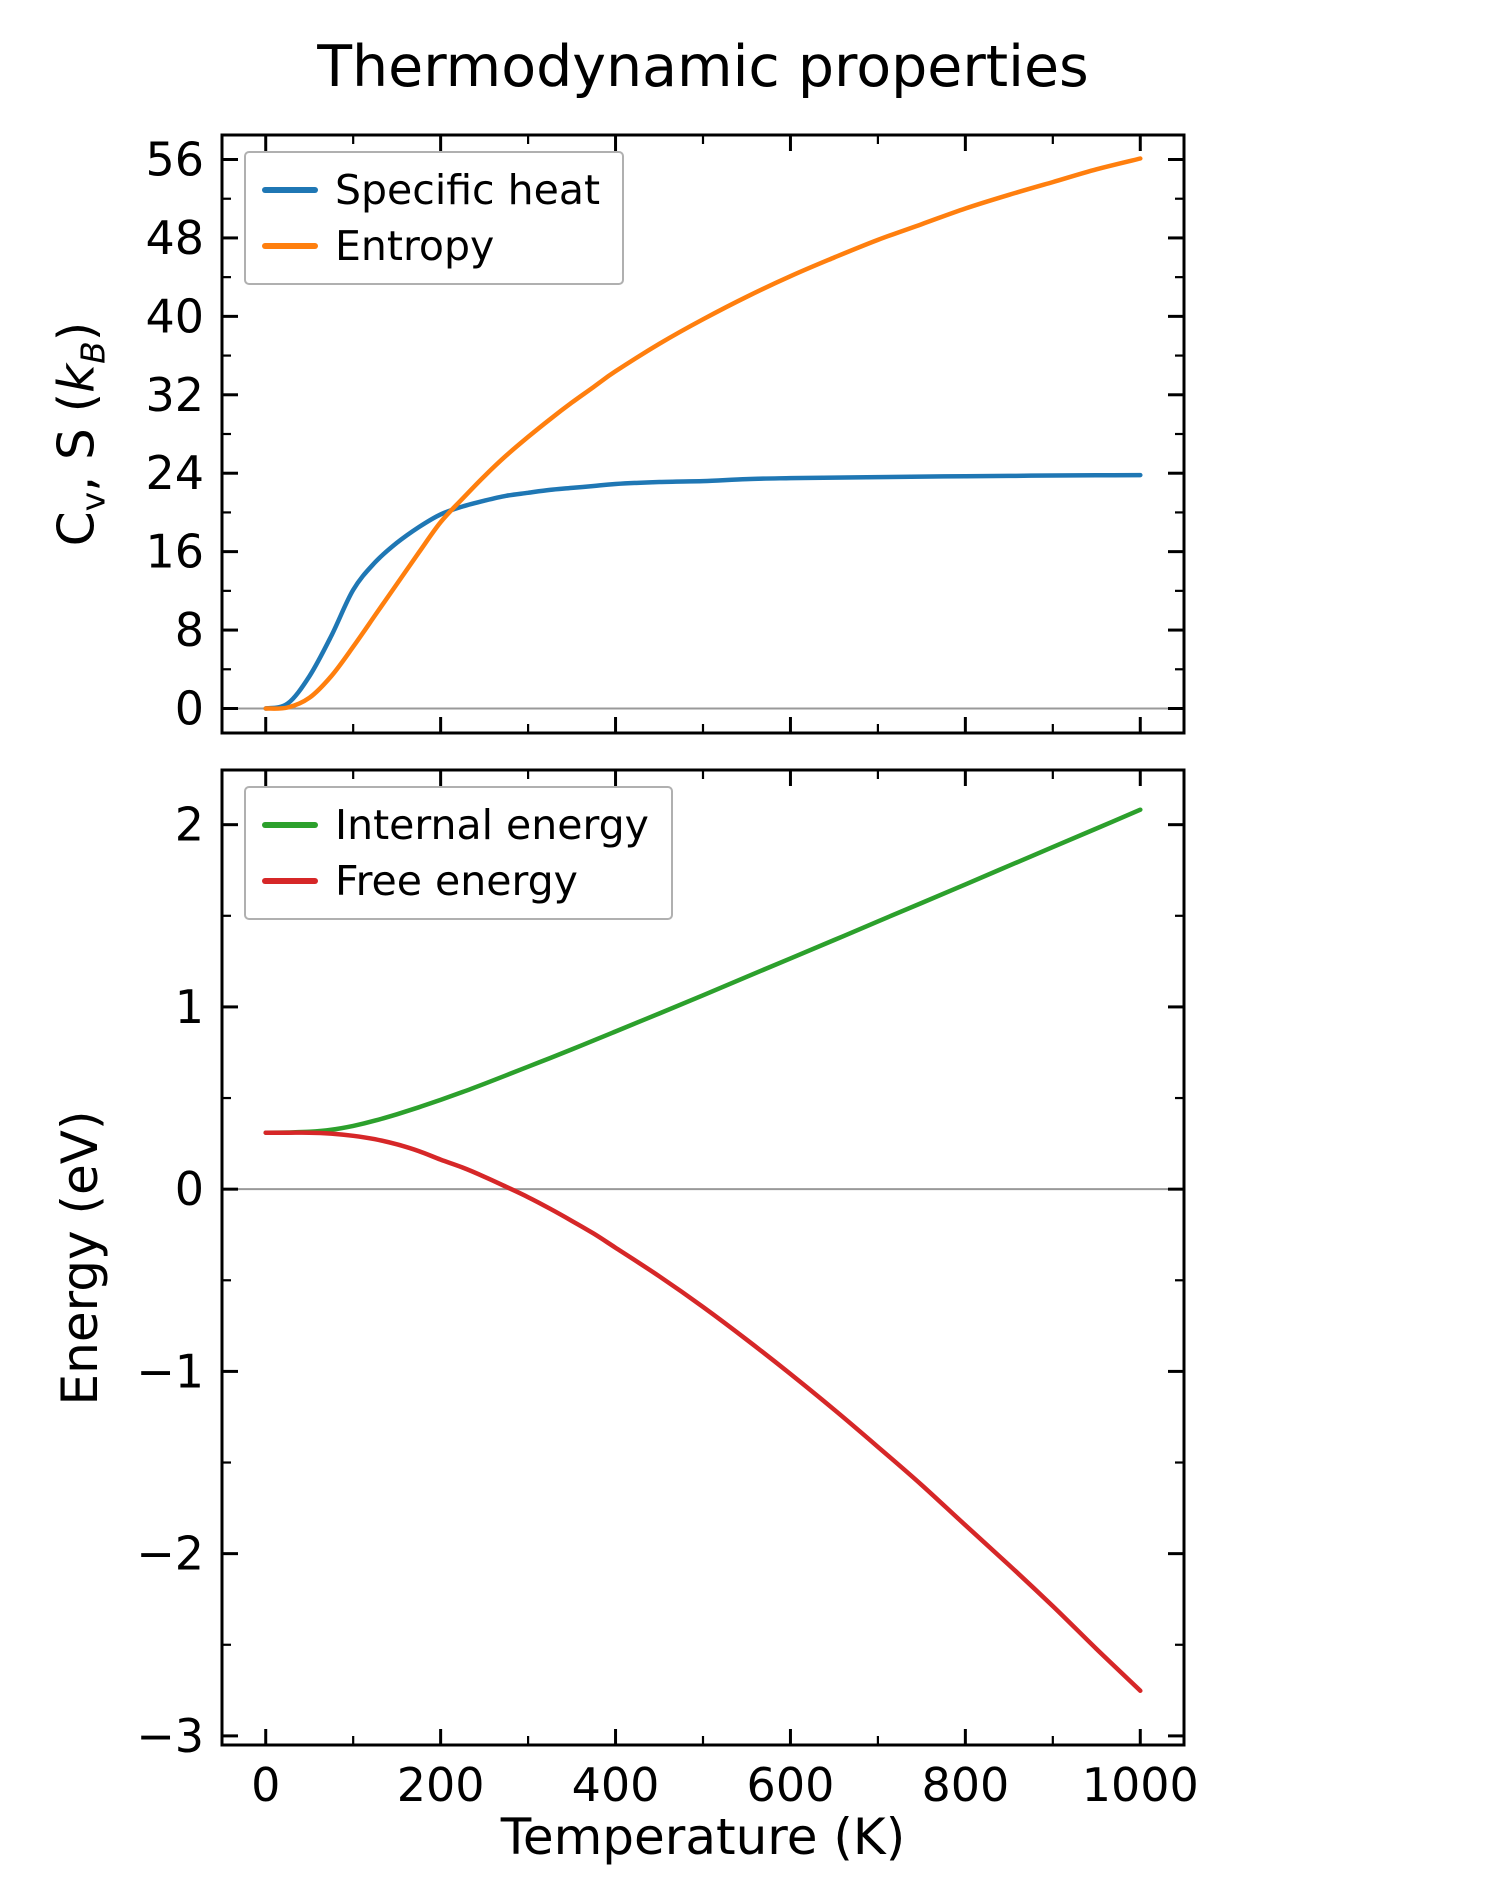  I want to click on legend-line-free-energy, so click(290, 881).